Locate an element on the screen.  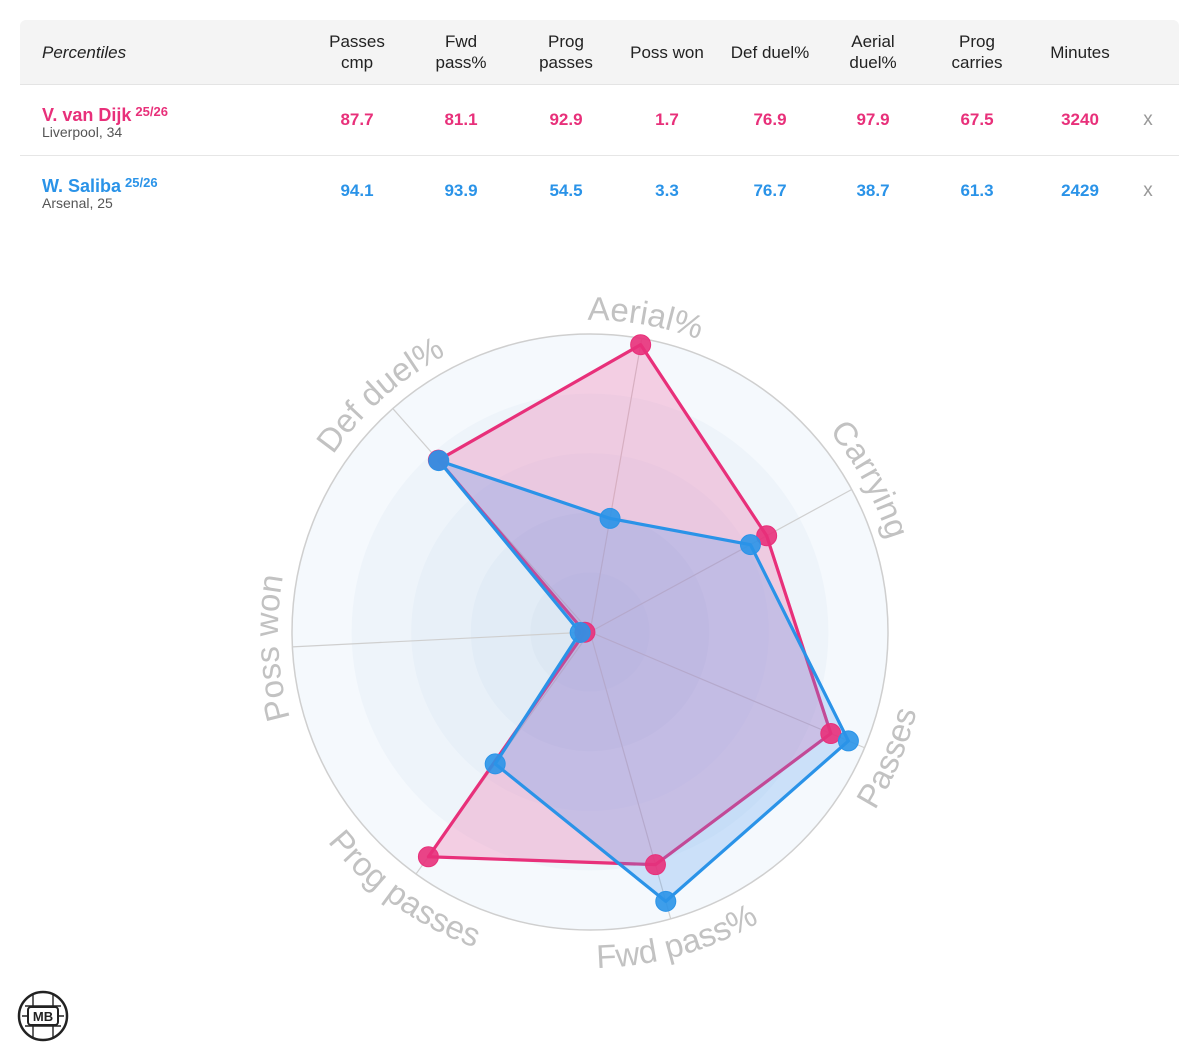
value-prog-carries: 61.3 is located at coordinates (977, 190).